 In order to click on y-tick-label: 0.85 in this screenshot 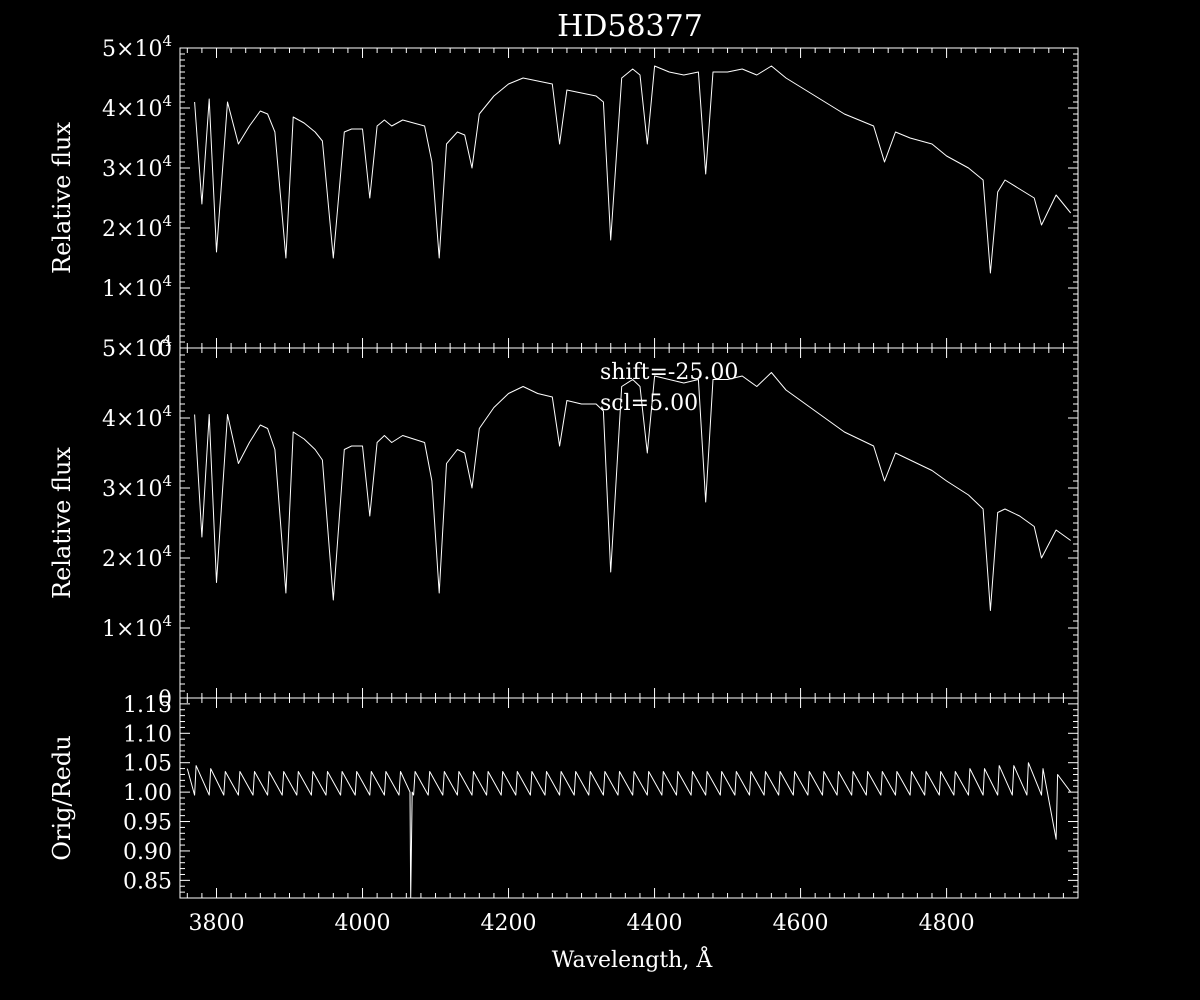, I will do `click(147, 881)`.